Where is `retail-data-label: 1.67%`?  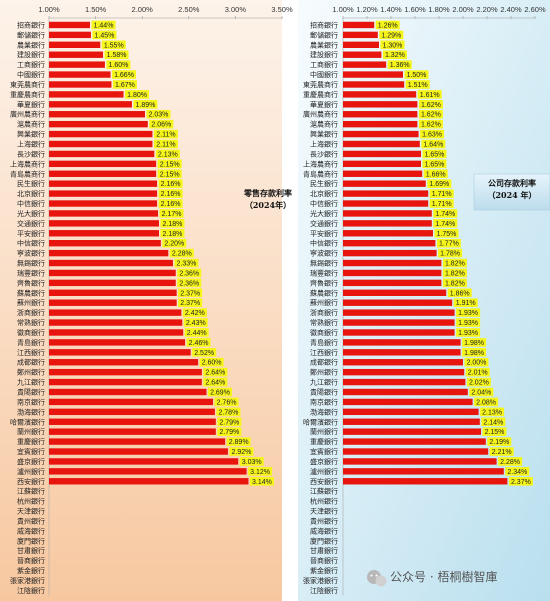
retail-data-label: 1.67% is located at coordinates (125, 85).